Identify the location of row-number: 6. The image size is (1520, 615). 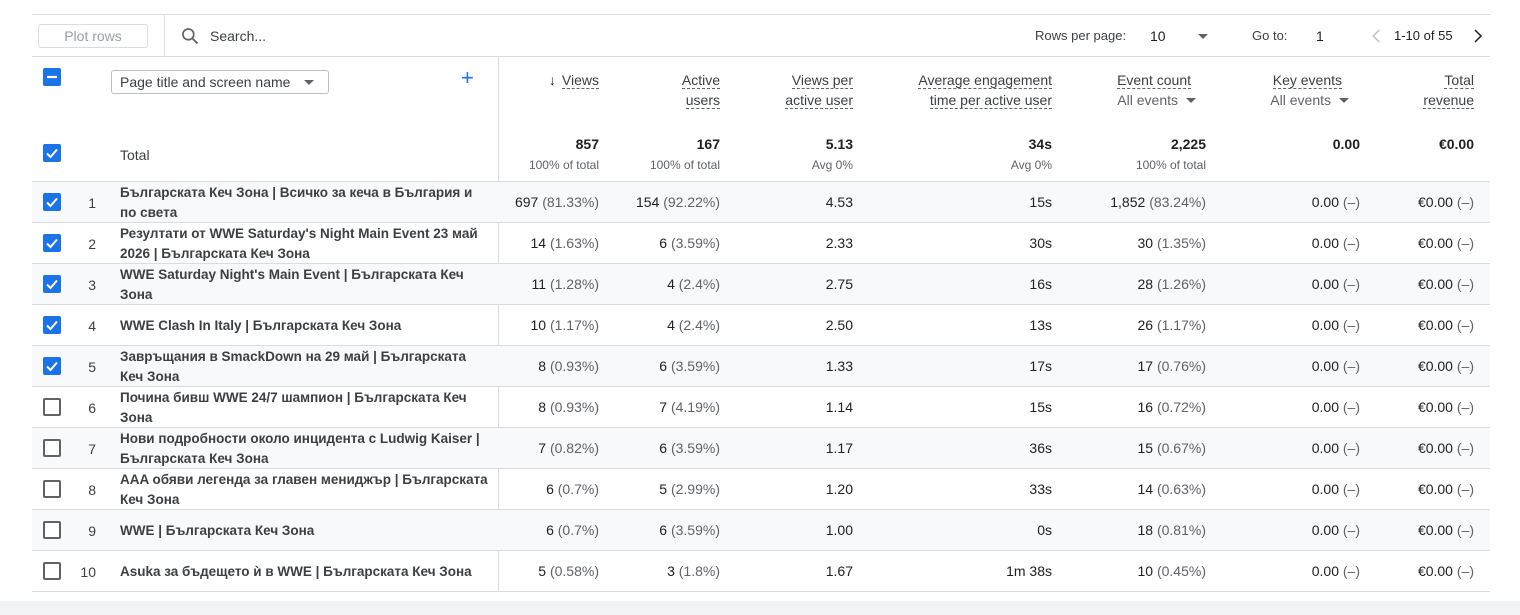
(92, 408).